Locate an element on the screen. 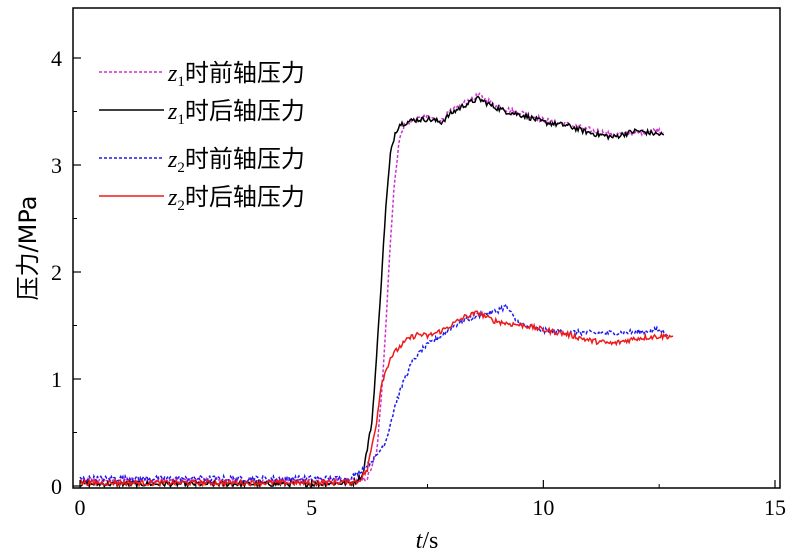 The height and width of the screenshot is (559, 800). legend-label: z2时前轴压力 is located at coordinates (236, 160).